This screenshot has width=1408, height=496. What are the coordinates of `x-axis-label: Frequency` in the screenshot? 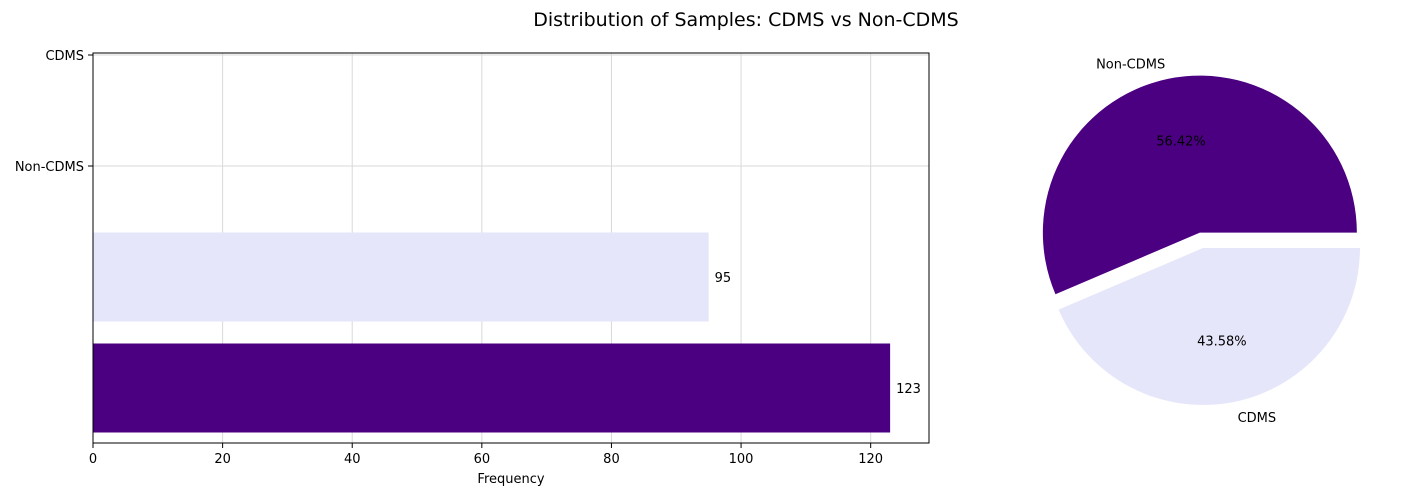 It's located at (510, 479).